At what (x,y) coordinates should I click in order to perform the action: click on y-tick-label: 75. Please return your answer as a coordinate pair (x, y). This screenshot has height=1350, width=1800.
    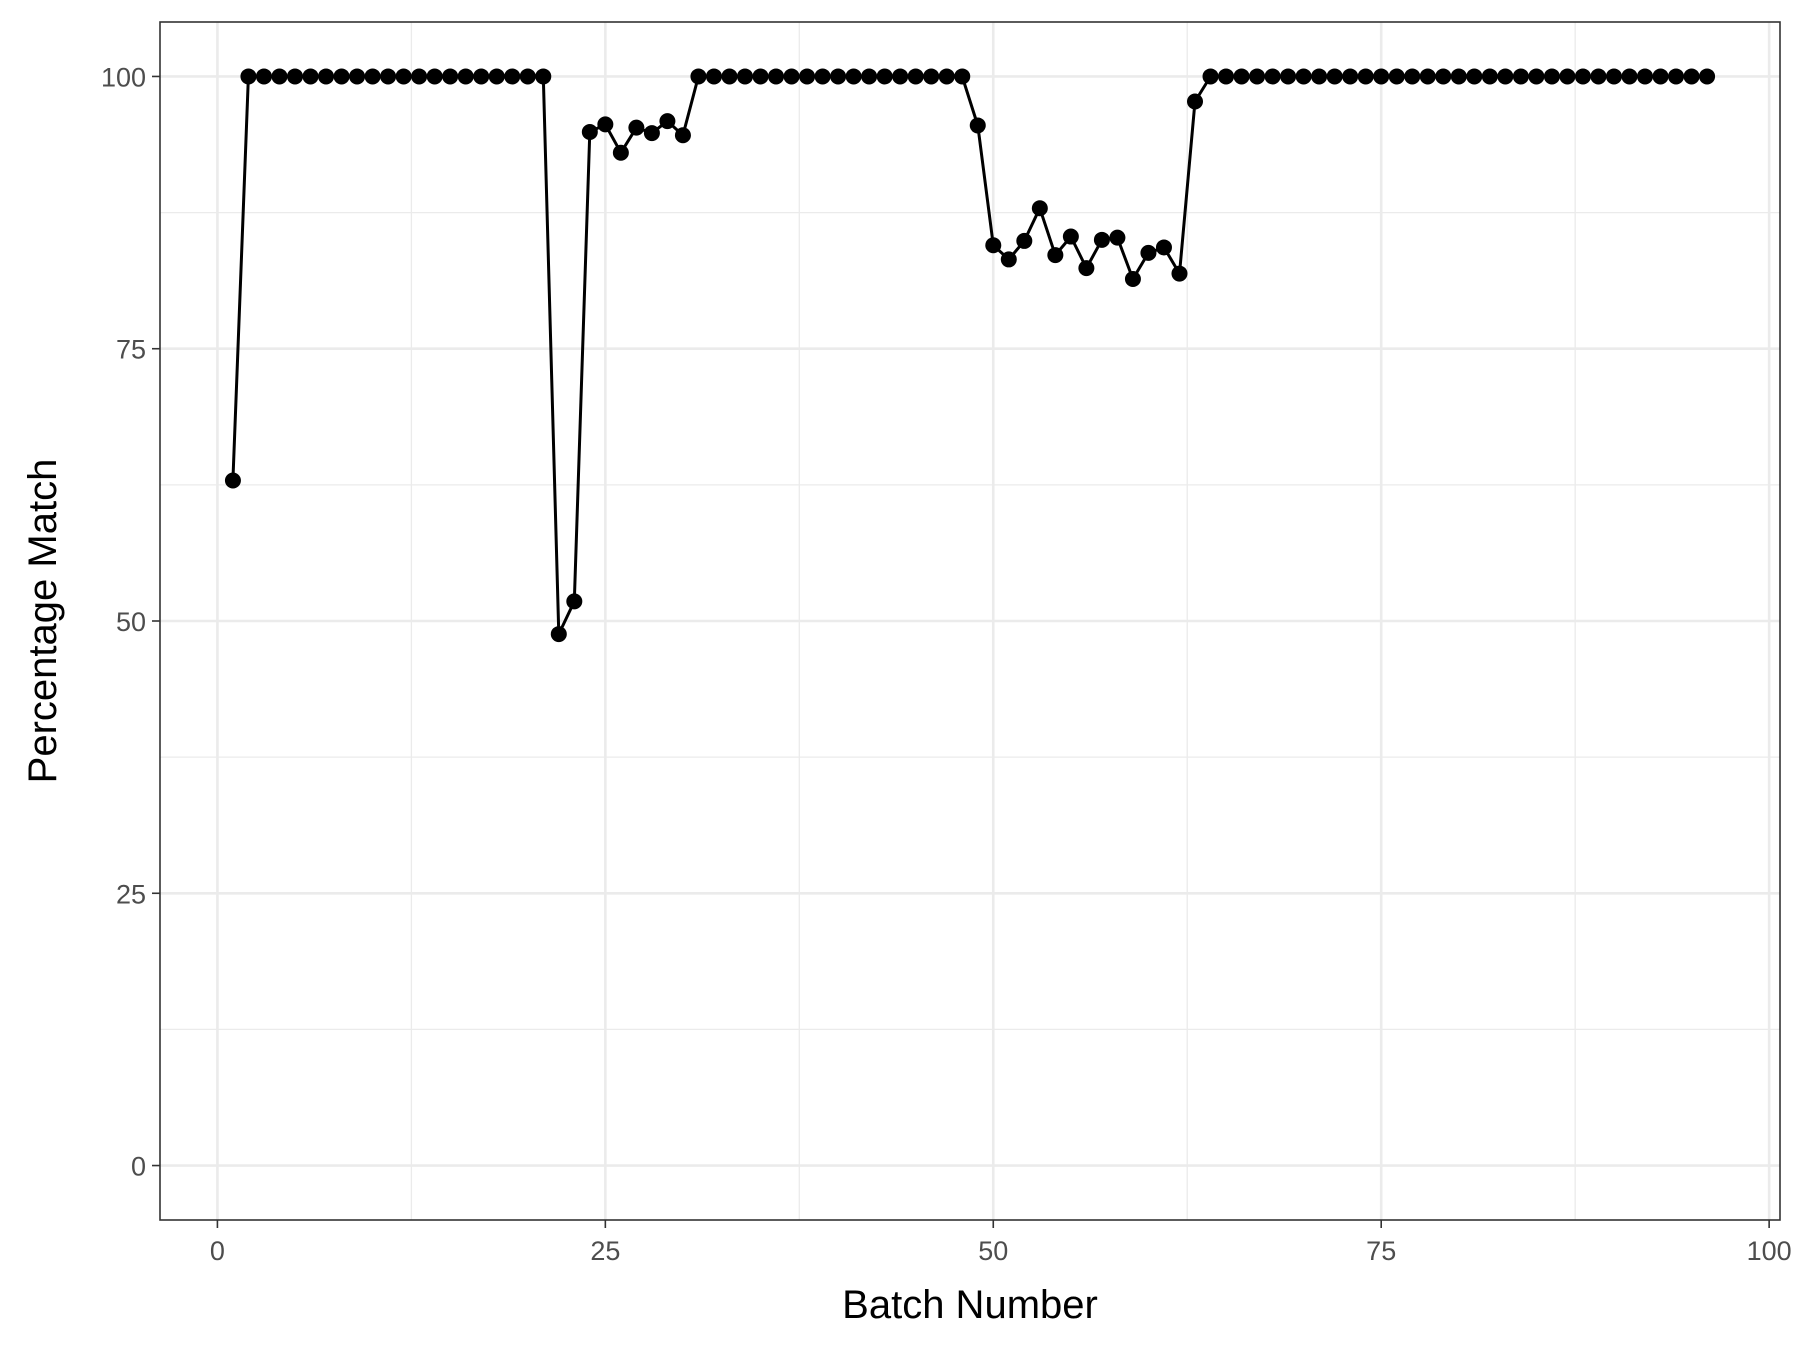
    Looking at the image, I should click on (131, 350).